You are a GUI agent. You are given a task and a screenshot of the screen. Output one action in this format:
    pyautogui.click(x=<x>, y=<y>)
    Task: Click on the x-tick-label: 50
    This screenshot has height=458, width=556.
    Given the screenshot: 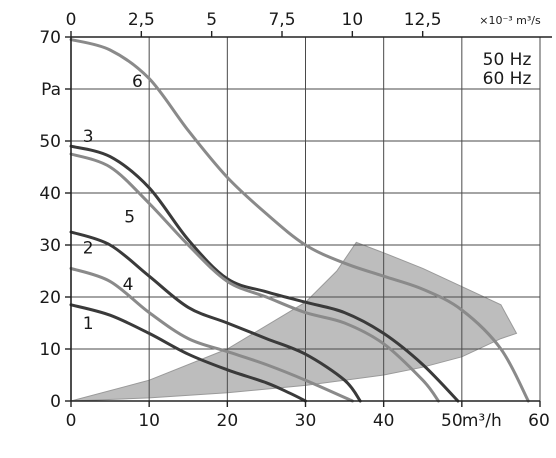 What is the action you would take?
    pyautogui.click(x=452, y=421)
    